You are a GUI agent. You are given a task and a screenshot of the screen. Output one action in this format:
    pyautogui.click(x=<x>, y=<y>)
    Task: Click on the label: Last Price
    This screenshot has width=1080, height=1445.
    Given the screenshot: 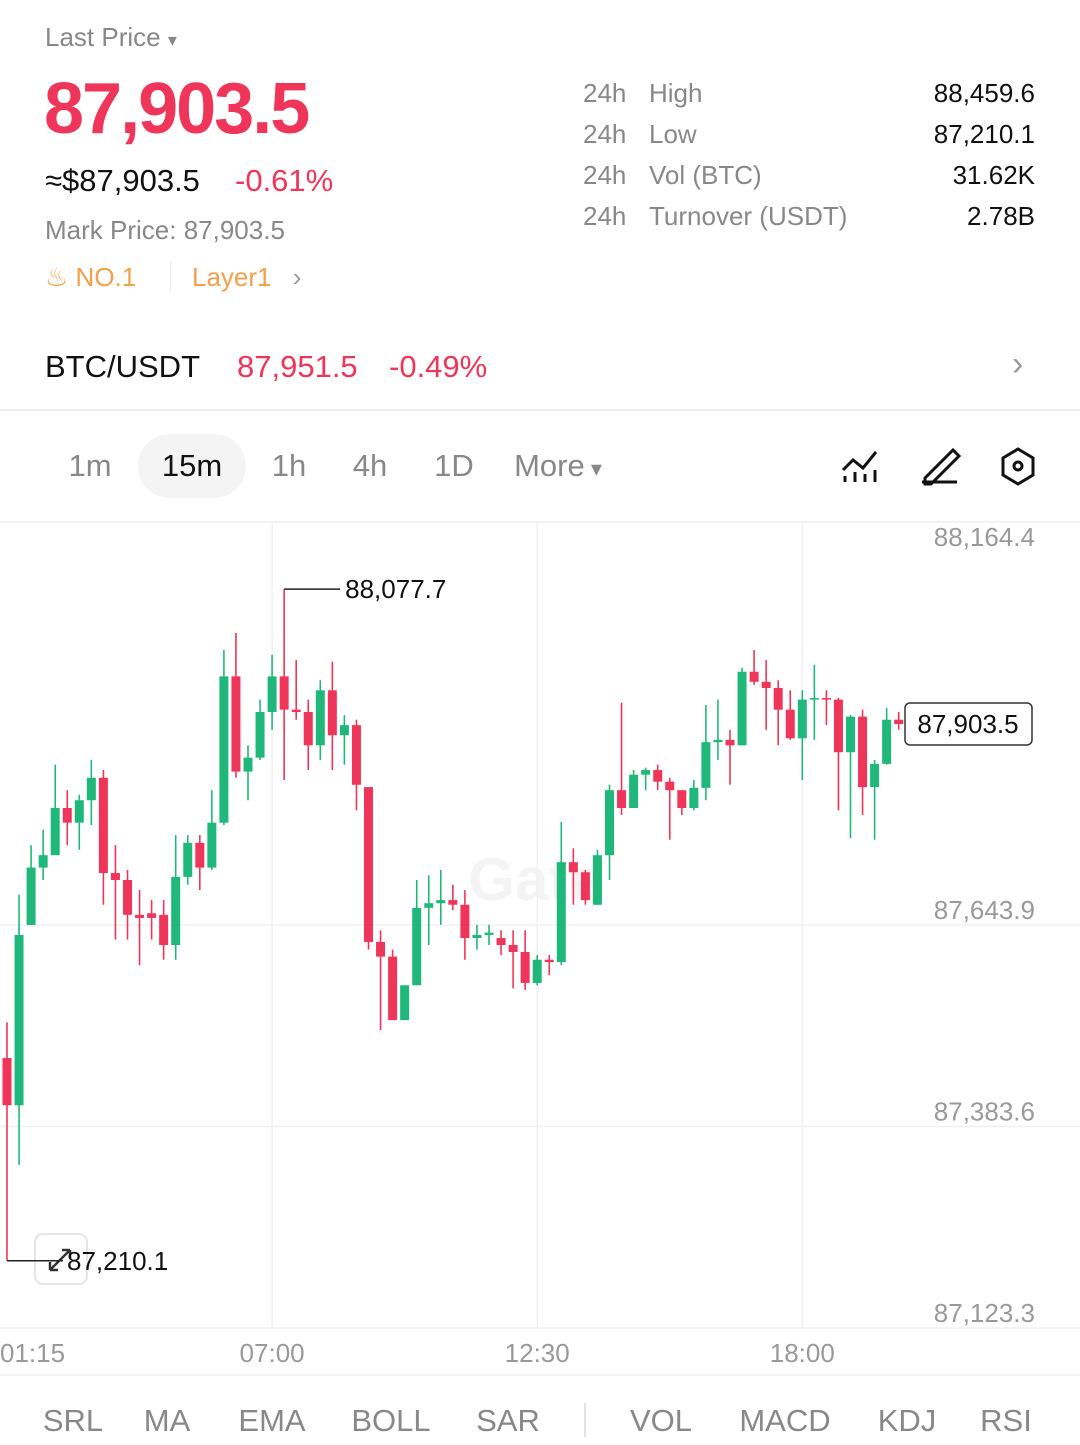 What is the action you would take?
    pyautogui.click(x=103, y=37)
    